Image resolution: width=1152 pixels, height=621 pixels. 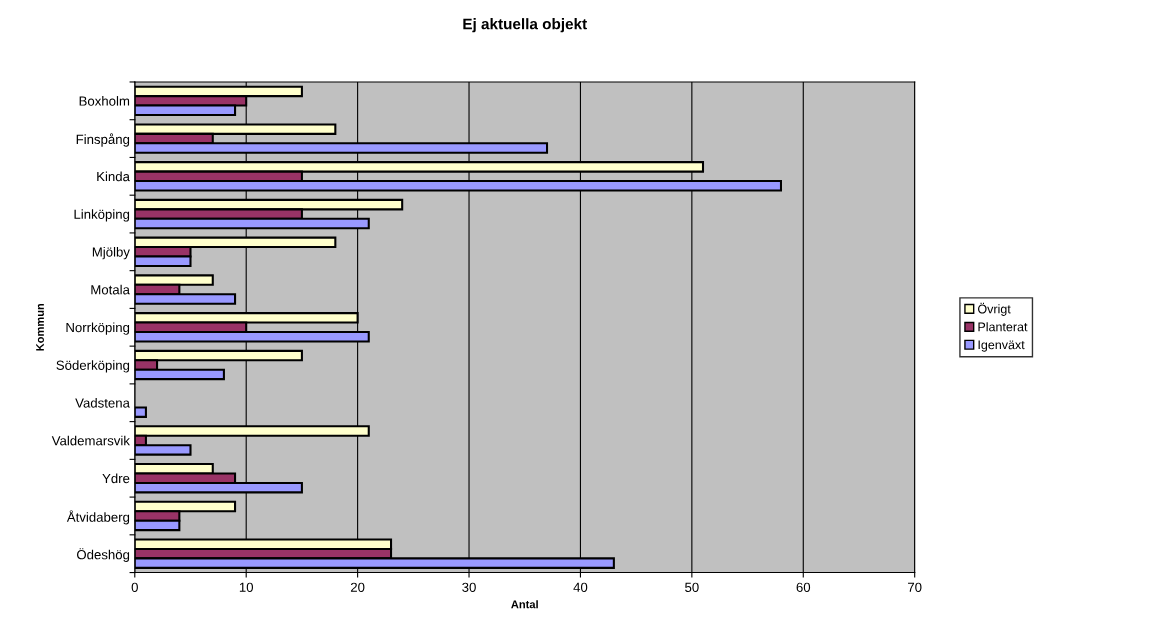 I want to click on legend-label: Övrigt, so click(x=994, y=309).